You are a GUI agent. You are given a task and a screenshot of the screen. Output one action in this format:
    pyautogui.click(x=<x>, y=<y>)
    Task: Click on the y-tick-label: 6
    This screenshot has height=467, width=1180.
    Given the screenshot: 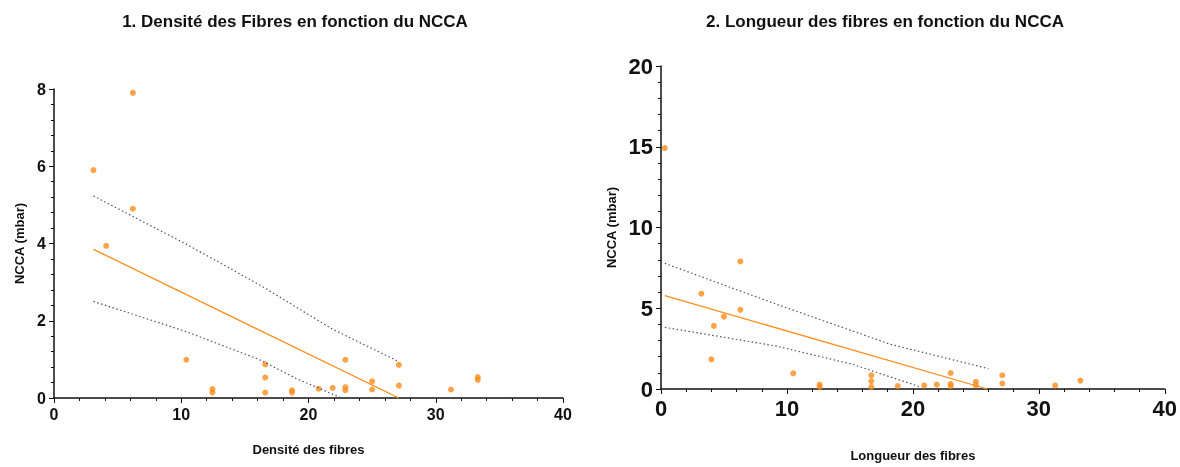 What is the action you would take?
    pyautogui.click(x=42, y=166)
    